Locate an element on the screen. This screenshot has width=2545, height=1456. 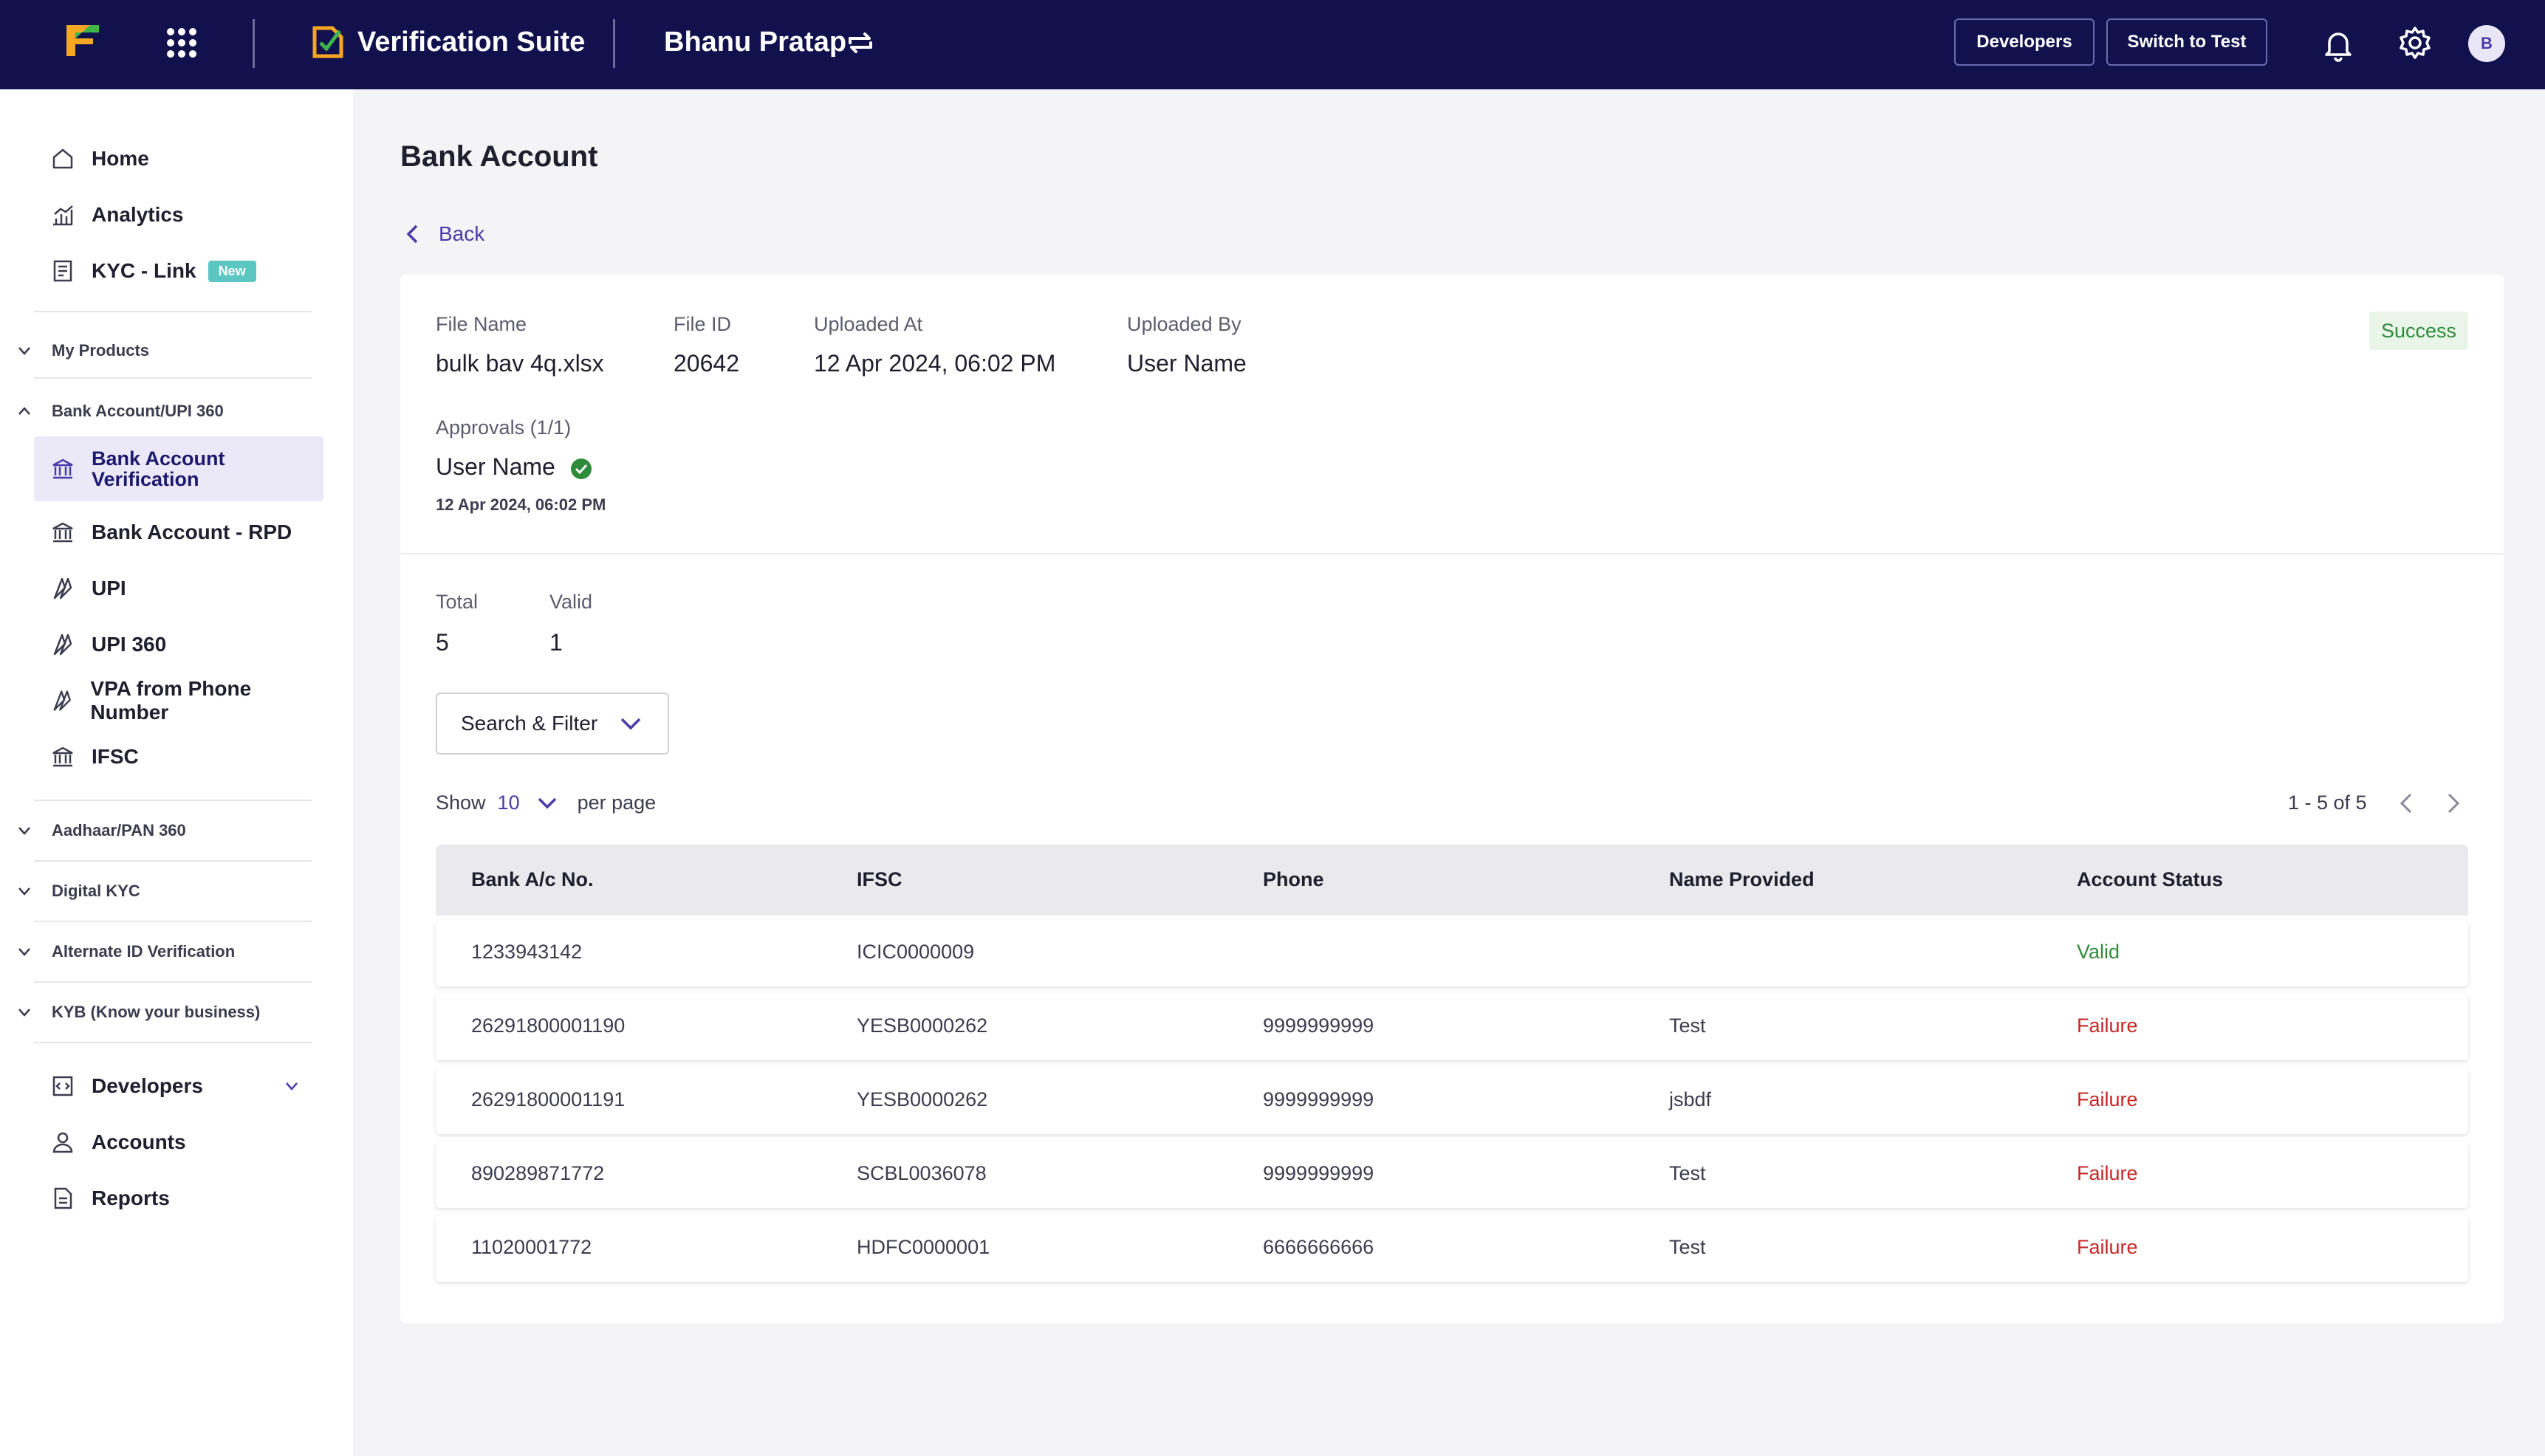
search-filter-button: Search & Filter is located at coordinates (552, 724).